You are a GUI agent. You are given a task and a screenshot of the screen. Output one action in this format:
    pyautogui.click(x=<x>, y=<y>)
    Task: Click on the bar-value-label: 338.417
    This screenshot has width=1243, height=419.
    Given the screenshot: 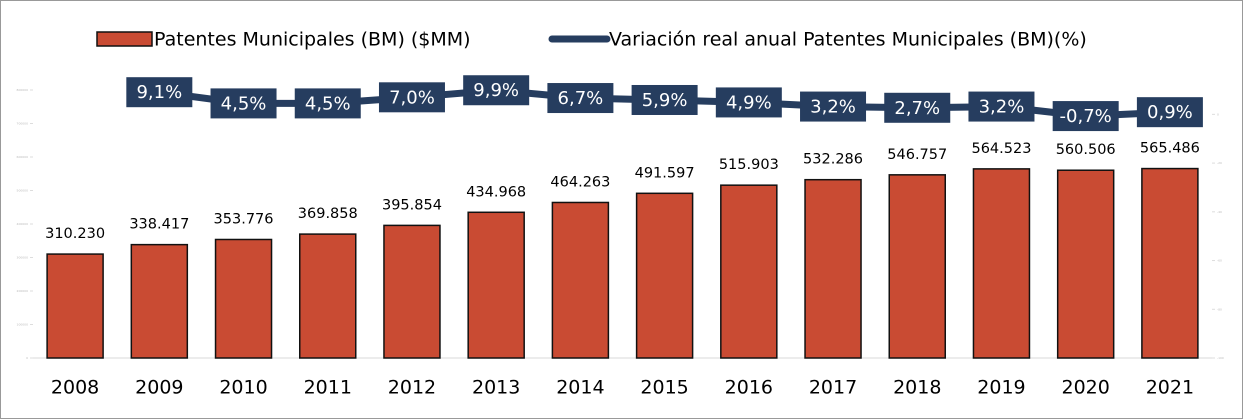 What is the action you would take?
    pyautogui.click(x=159, y=225)
    